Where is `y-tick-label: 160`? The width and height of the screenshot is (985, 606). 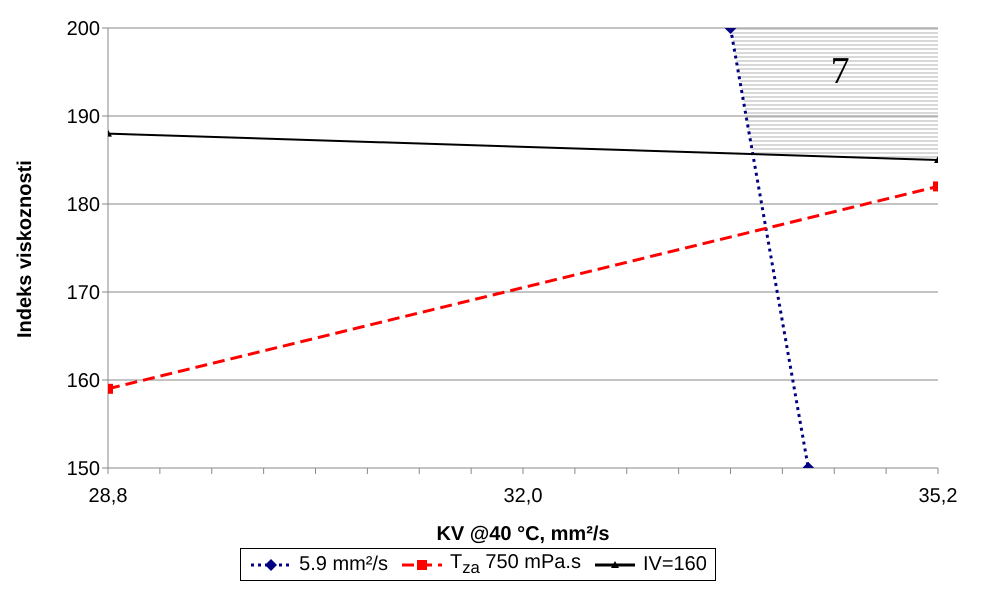
y-tick-label: 160 is located at coordinates (83, 381).